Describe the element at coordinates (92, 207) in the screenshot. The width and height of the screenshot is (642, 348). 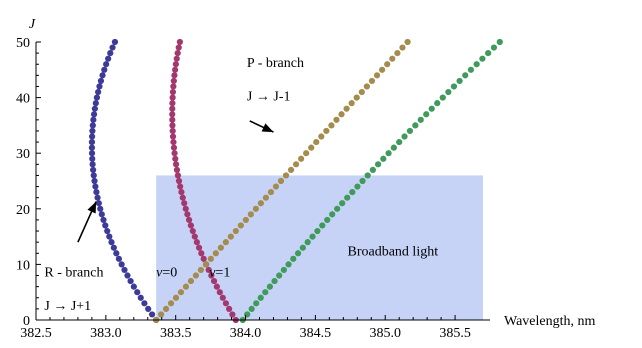
I see `annotation-arrow-head` at that location.